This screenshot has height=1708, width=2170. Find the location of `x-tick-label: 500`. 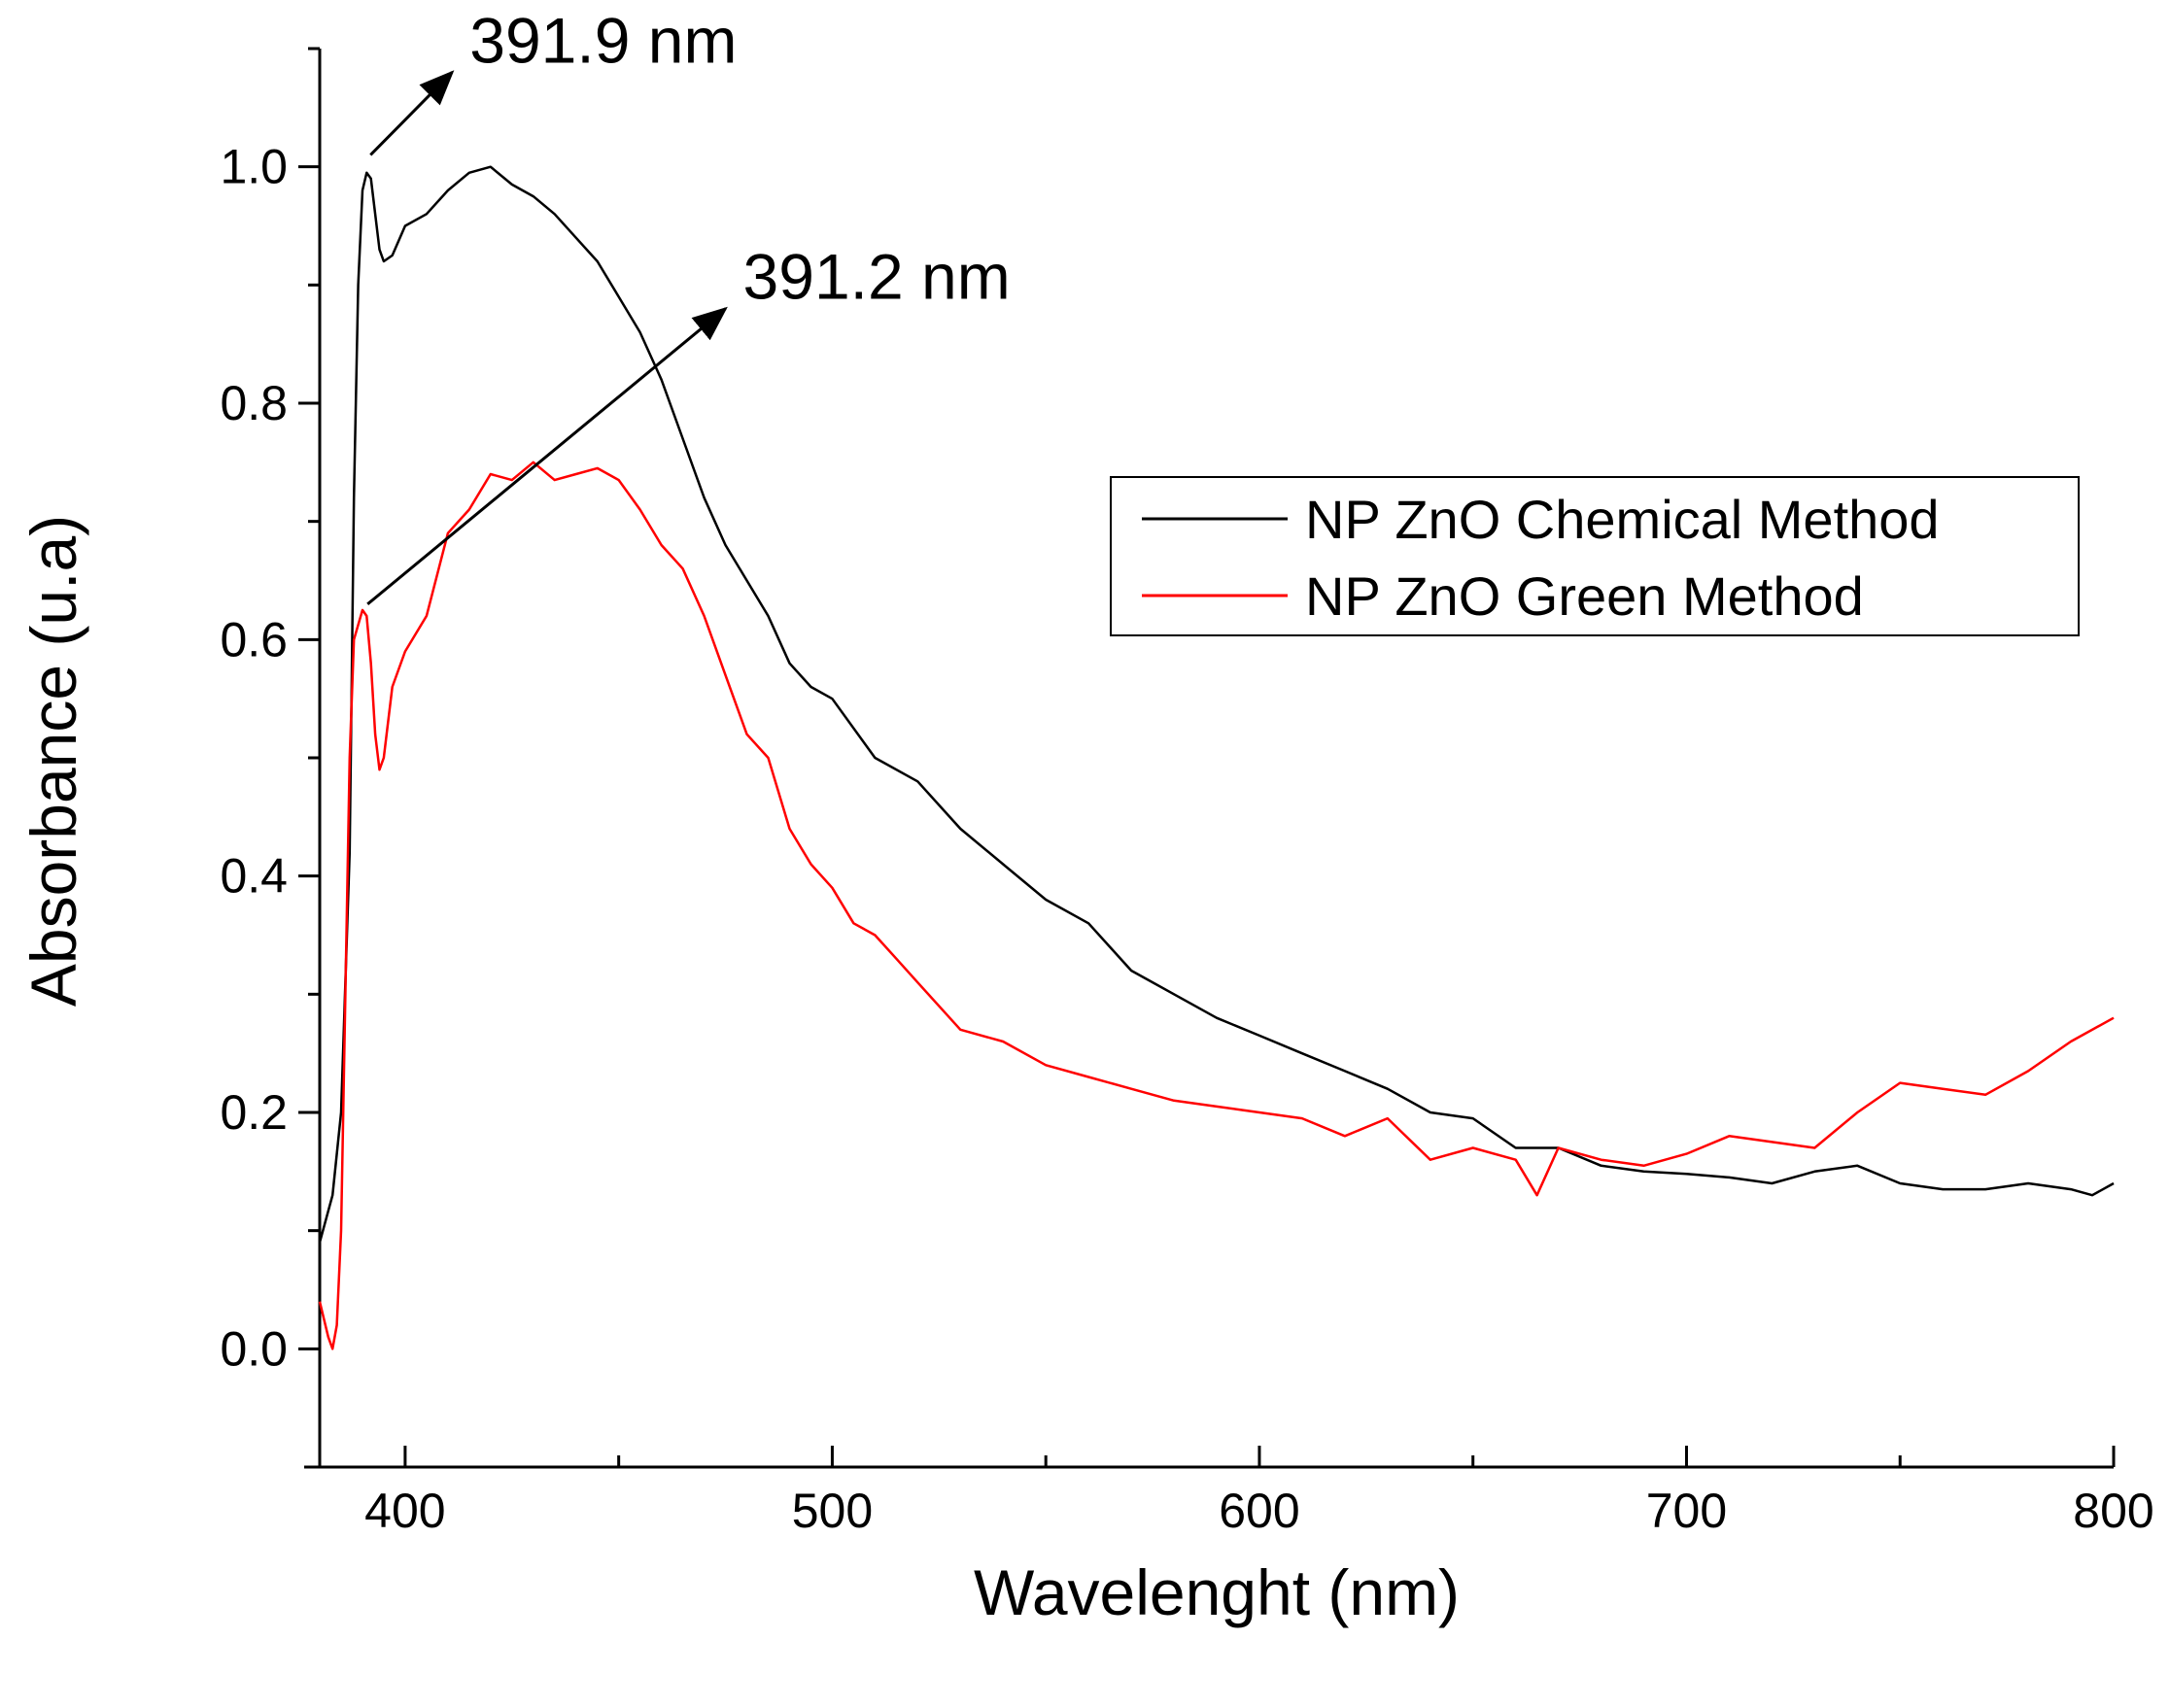

x-tick-label: 500 is located at coordinates (832, 1511).